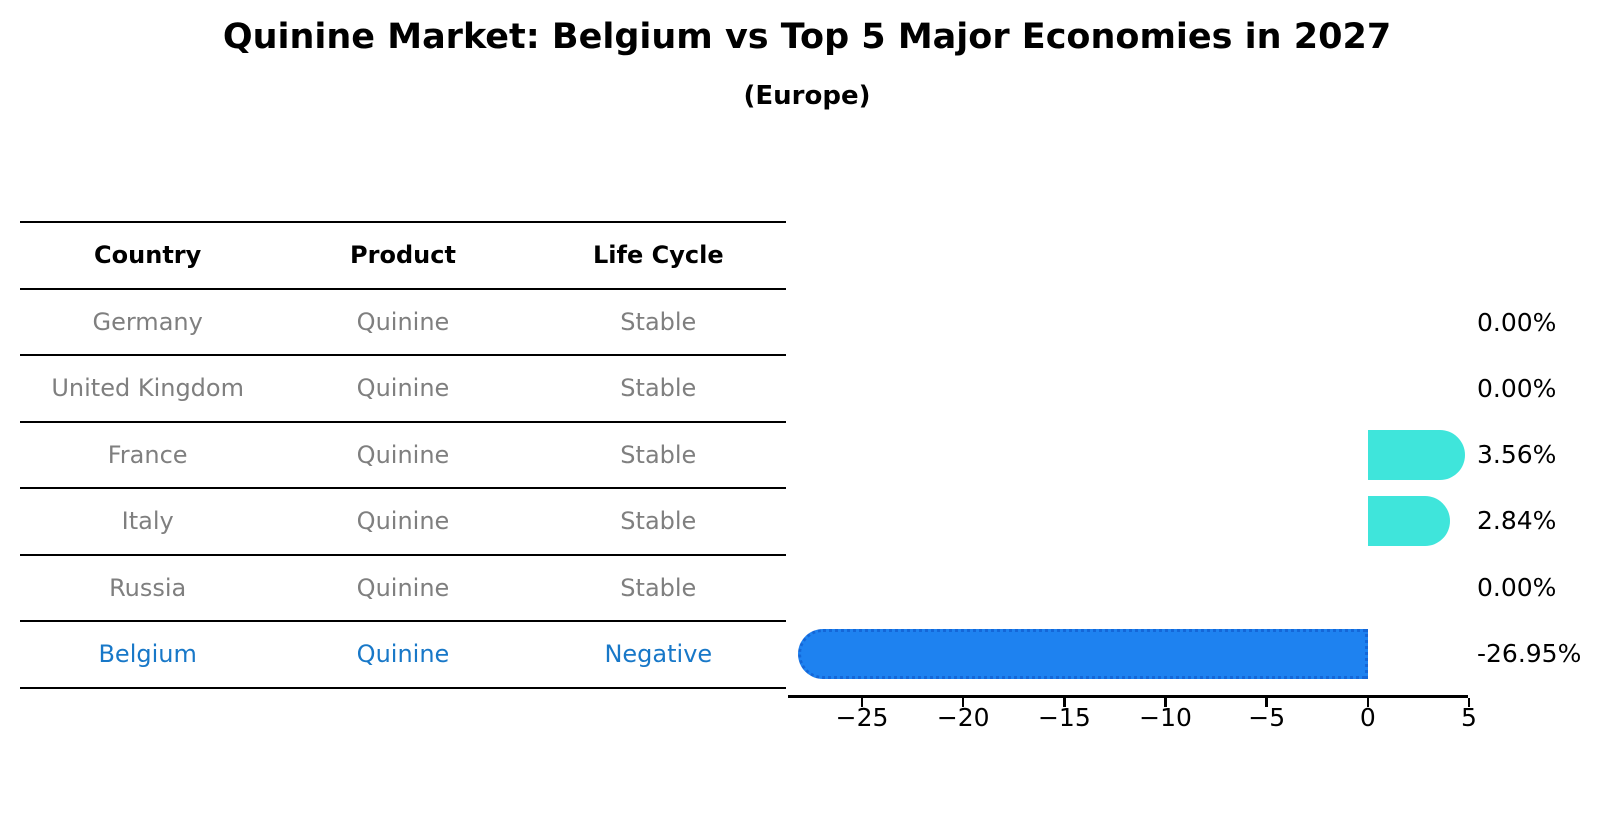  I want to click on table-row-russia: Russia Quinine Stable, so click(403, 589).